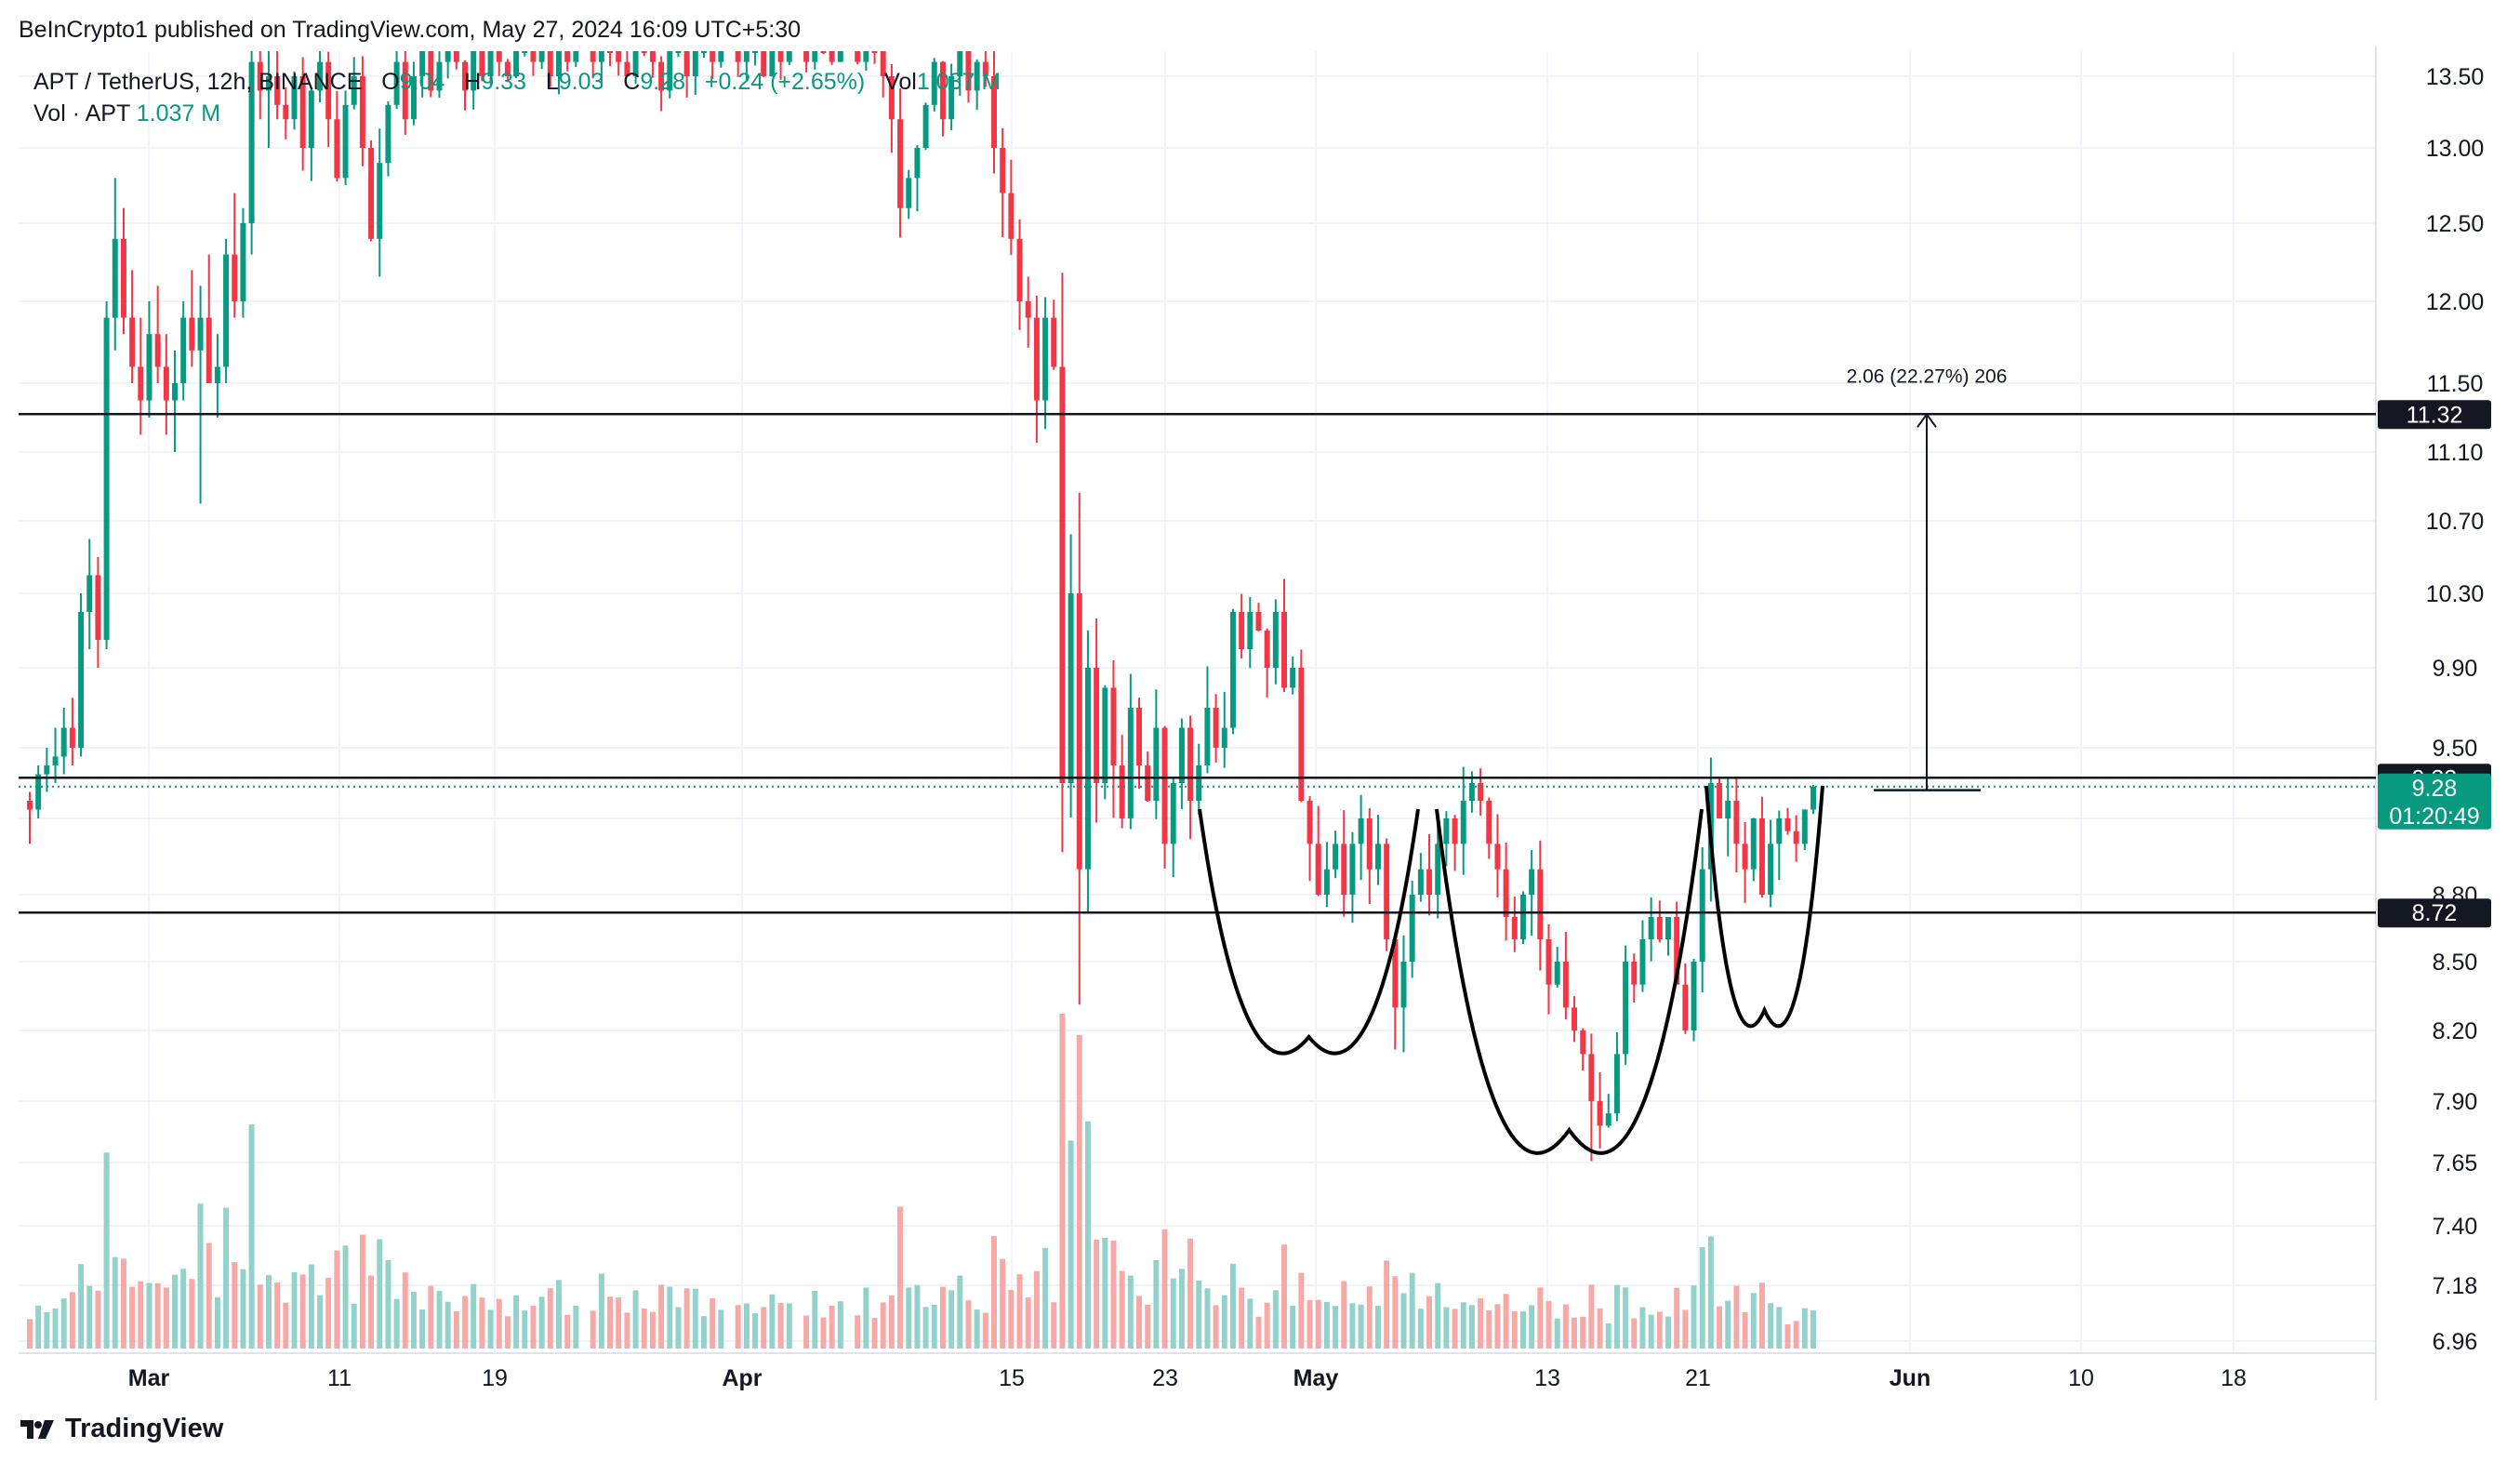  I want to click on y-tick-label: 11.10, so click(2455, 453).